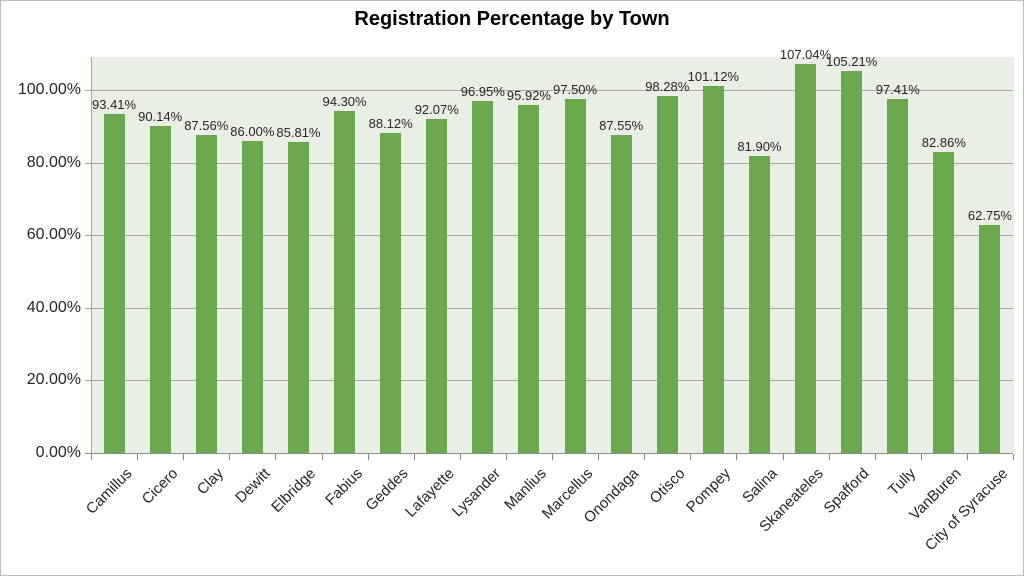 The image size is (1024, 576). What do you see at coordinates (667, 87) in the screenshot?
I see `bar-value-label: 98.28%` at bounding box center [667, 87].